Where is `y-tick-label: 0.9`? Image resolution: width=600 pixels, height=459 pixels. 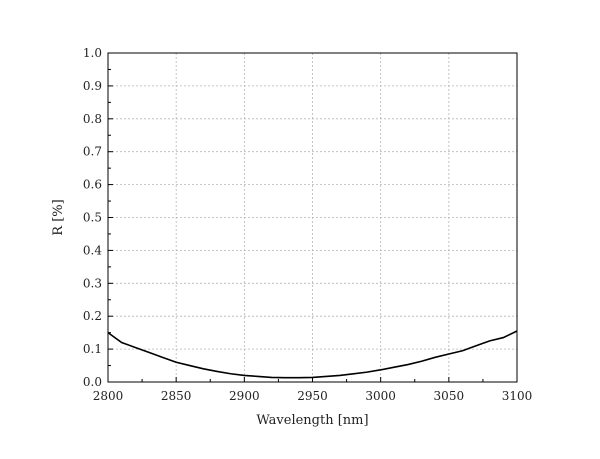
y-tick-label: 0.9 is located at coordinates (92, 86).